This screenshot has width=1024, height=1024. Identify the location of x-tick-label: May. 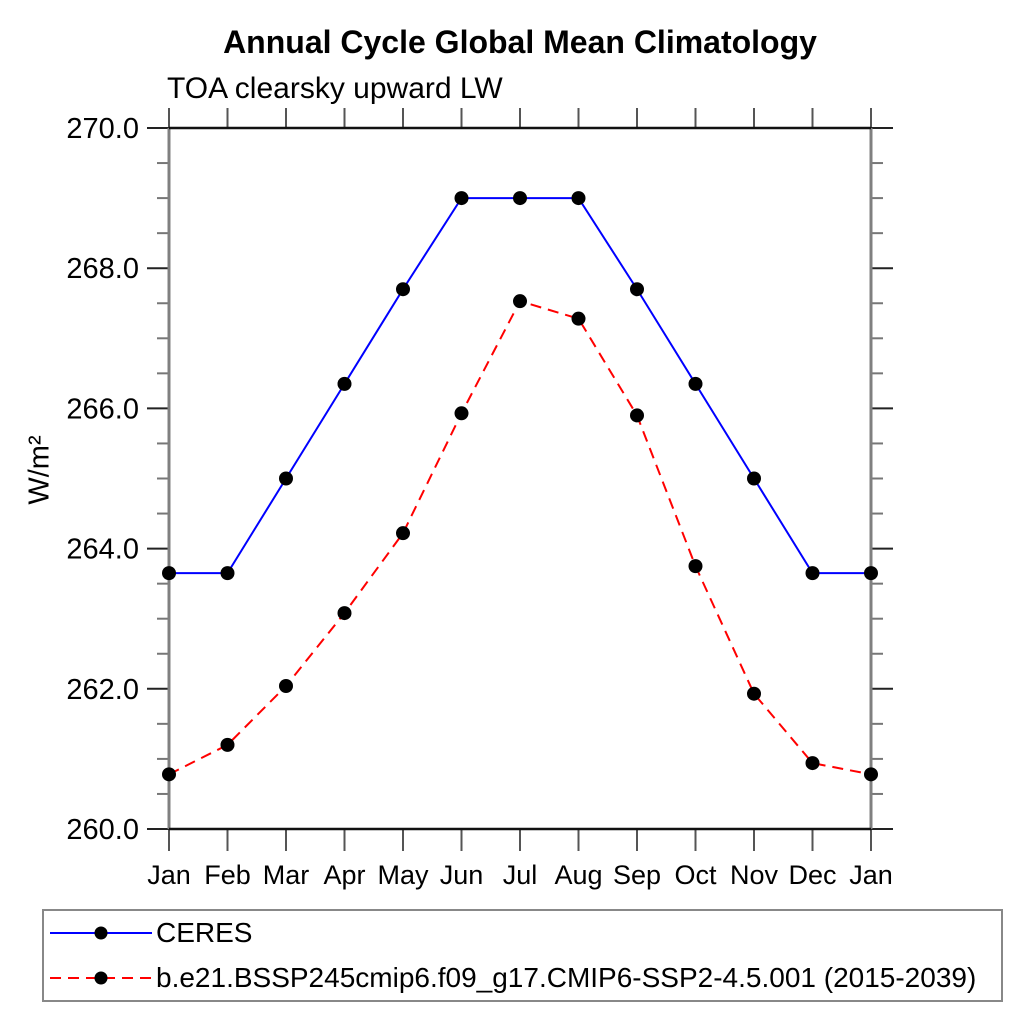
(403, 875).